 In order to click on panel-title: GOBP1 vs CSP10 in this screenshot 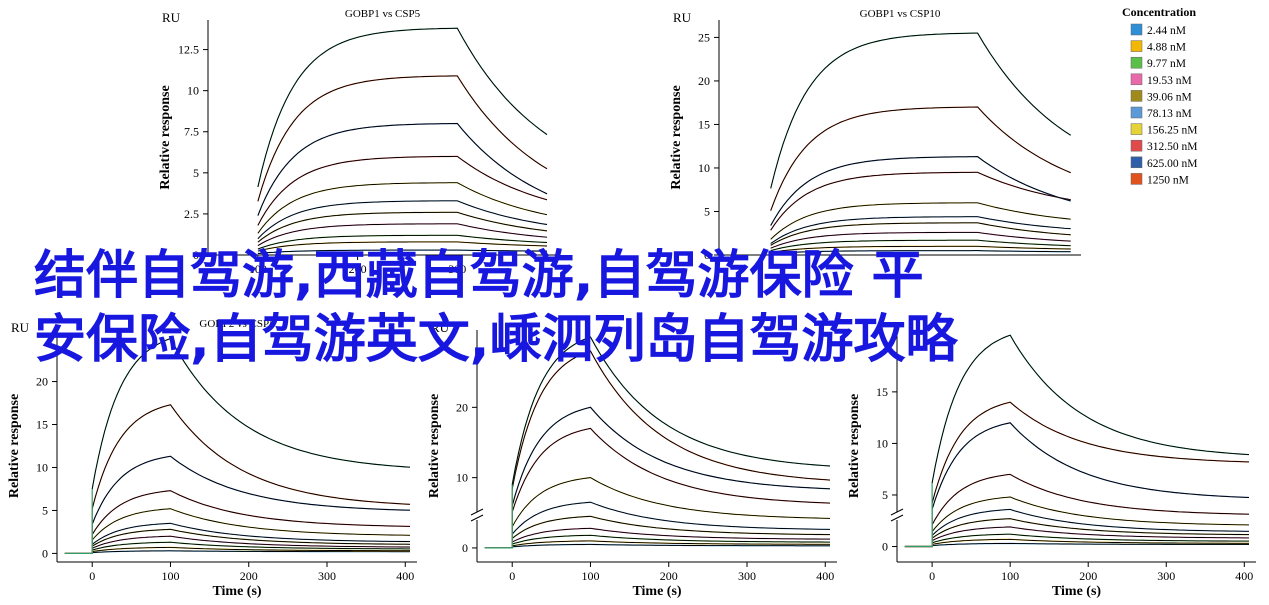, I will do `click(900, 14)`.